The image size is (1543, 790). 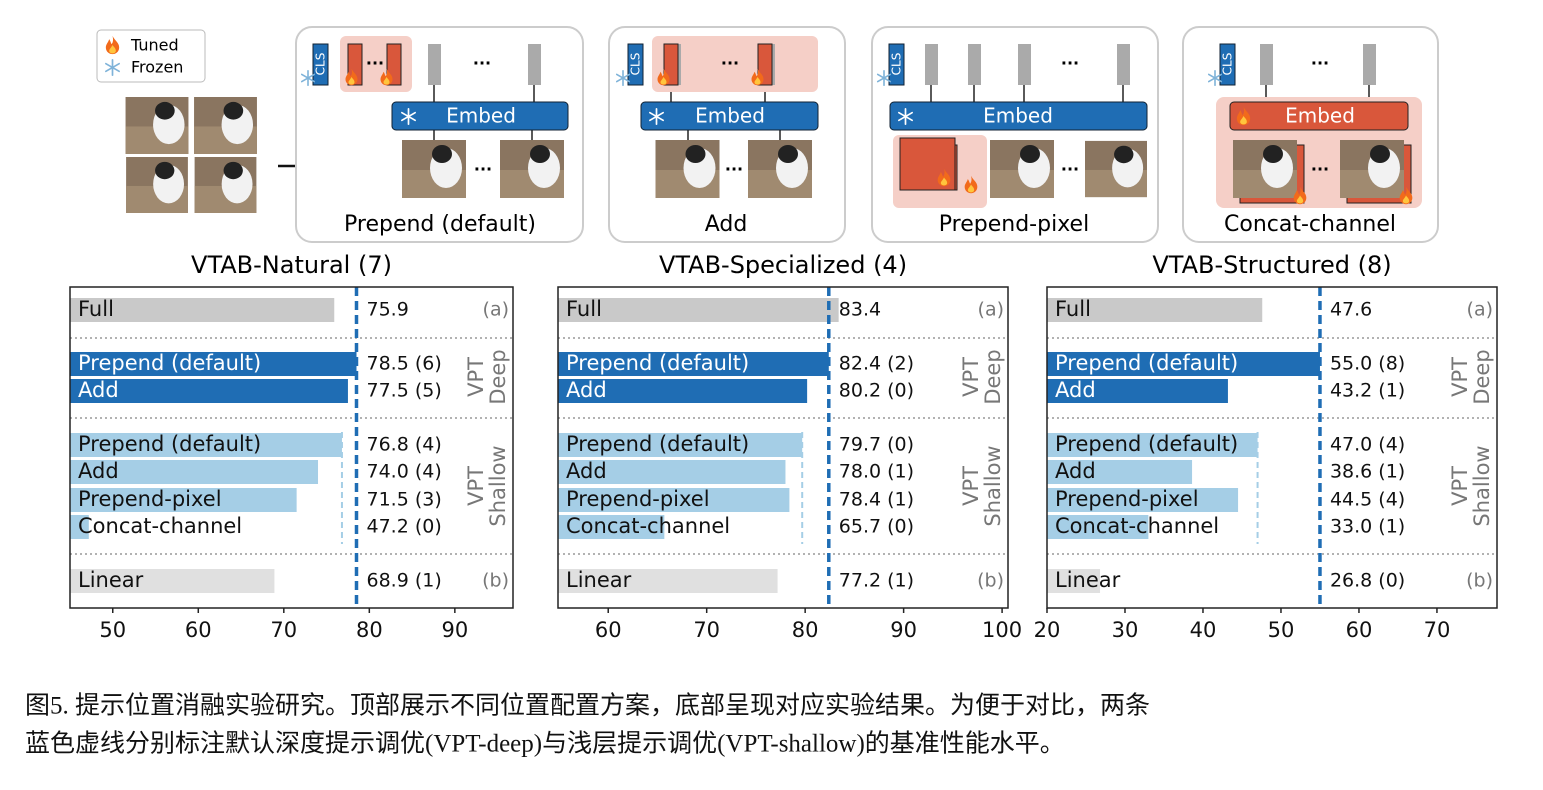 What do you see at coordinates (1203, 630) in the screenshot?
I see `x-tick-label: 40` at bounding box center [1203, 630].